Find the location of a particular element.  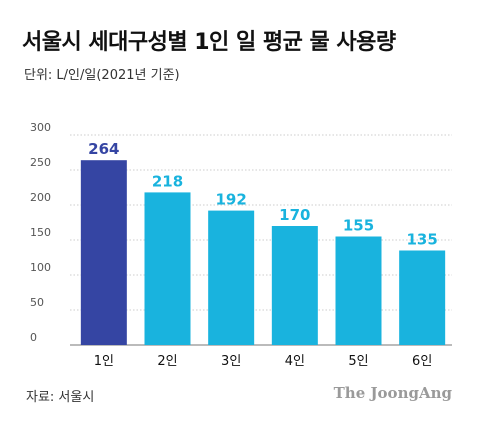

data-label: 155 is located at coordinates (358, 226).